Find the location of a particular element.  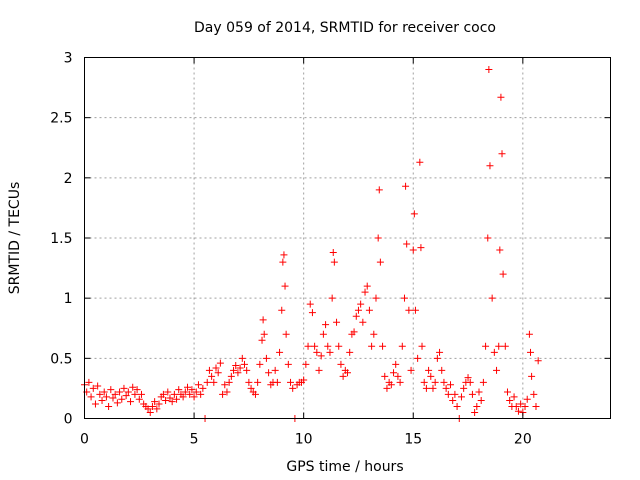

y-tick-label: 0.5 is located at coordinates (61, 359).